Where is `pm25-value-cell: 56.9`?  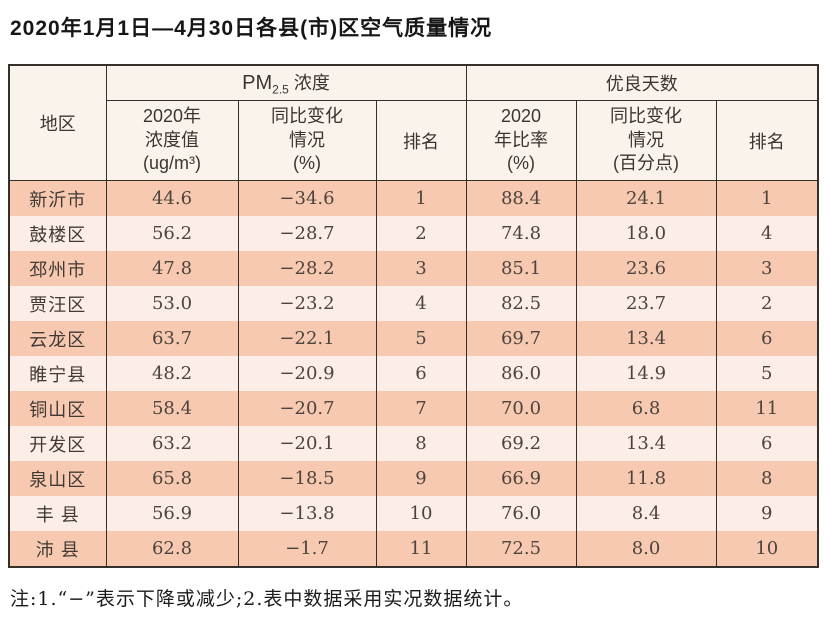
pm25-value-cell: 56.9 is located at coordinates (172, 513).